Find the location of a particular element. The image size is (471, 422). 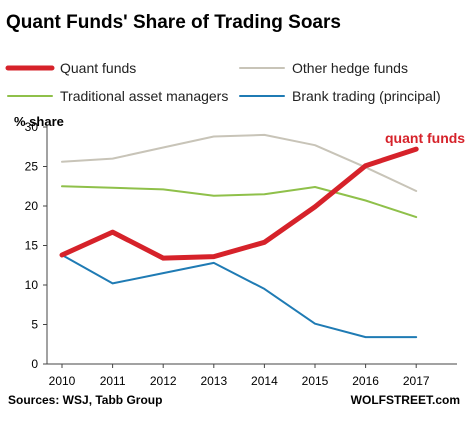

chart-title: Quant Funds' Share of Trading Soars is located at coordinates (173, 22).